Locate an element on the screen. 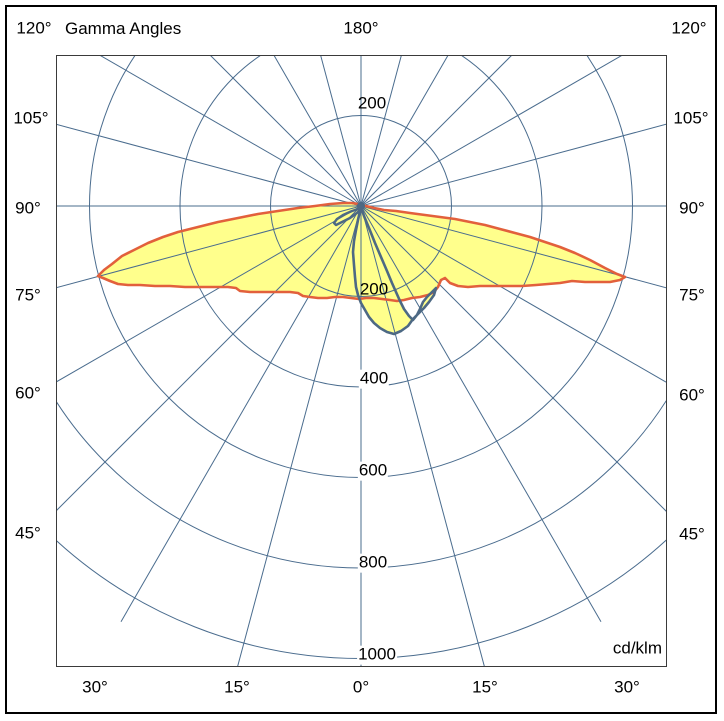 This screenshot has height=721, width=724. intensity-fill-c90 is located at coordinates (394, 270).